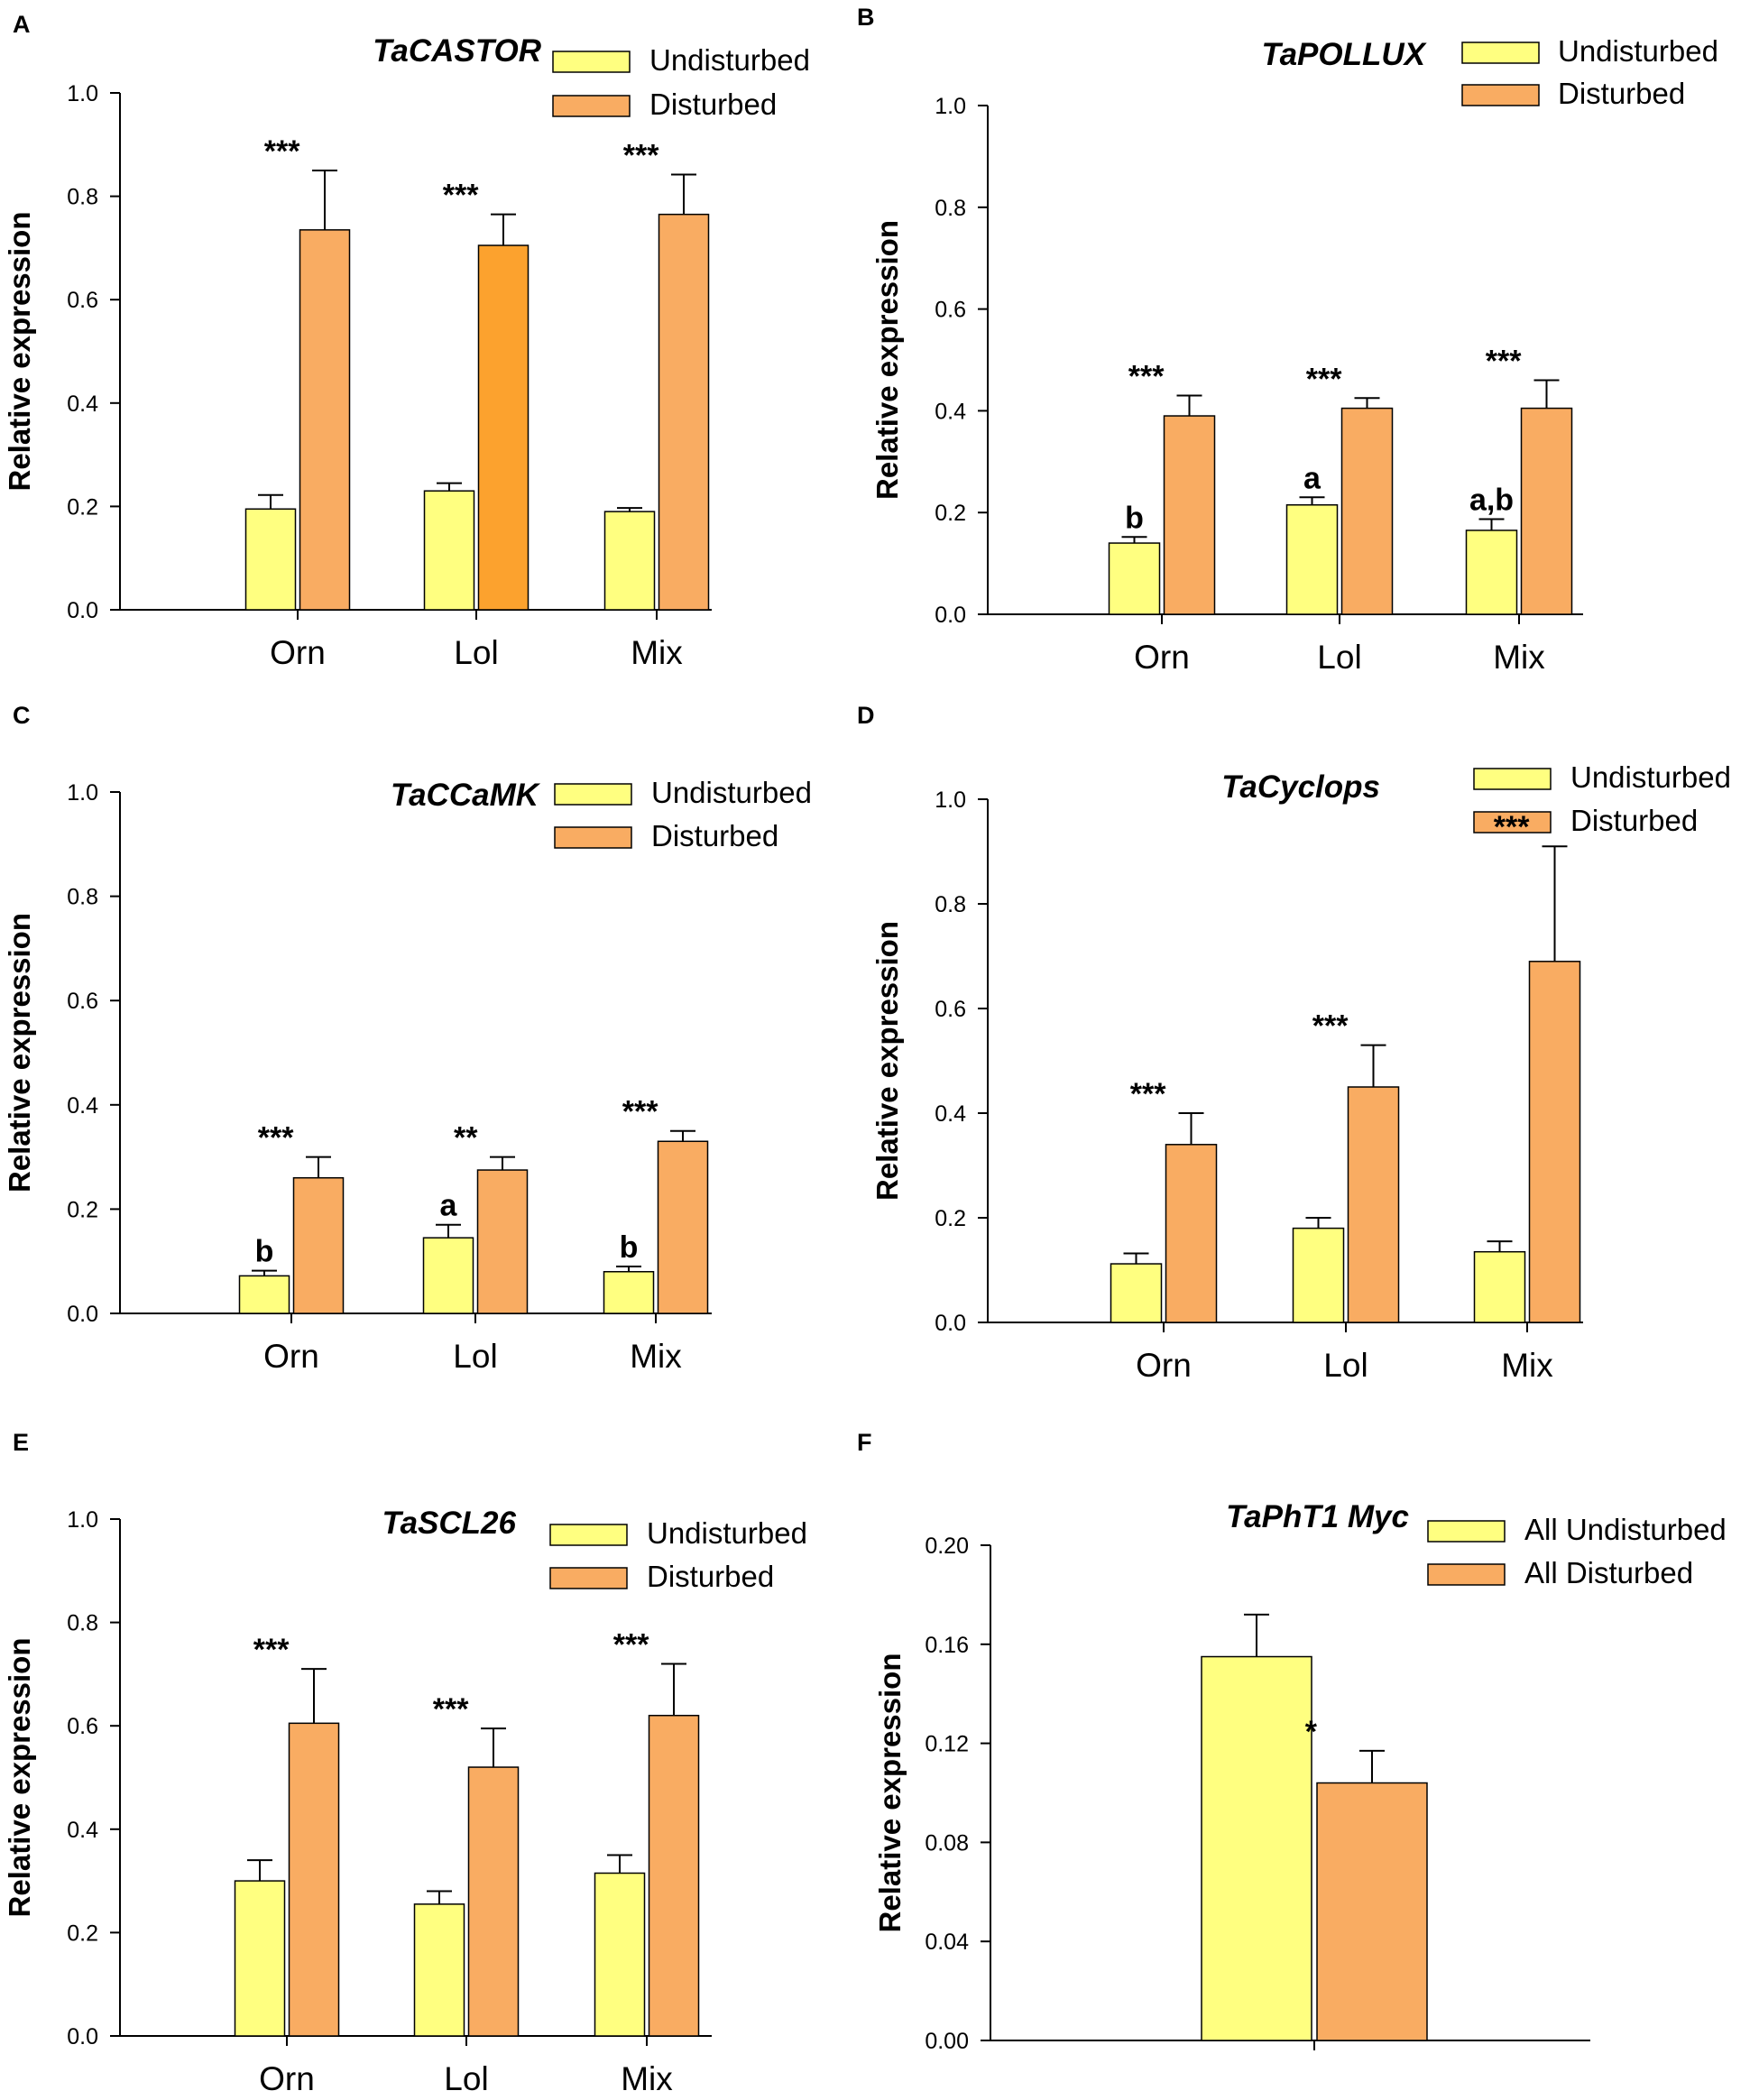  I want to click on panel-b-x-tick-label: Orn, so click(1162, 657).